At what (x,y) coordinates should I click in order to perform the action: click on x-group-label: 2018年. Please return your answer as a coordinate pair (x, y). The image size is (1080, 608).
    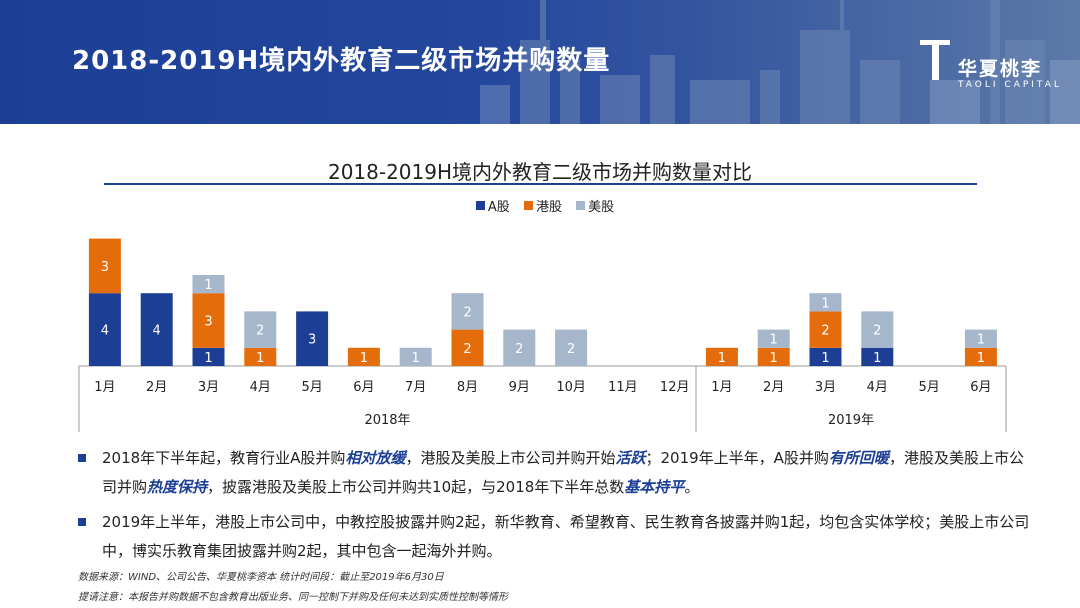
    Looking at the image, I should click on (387, 420).